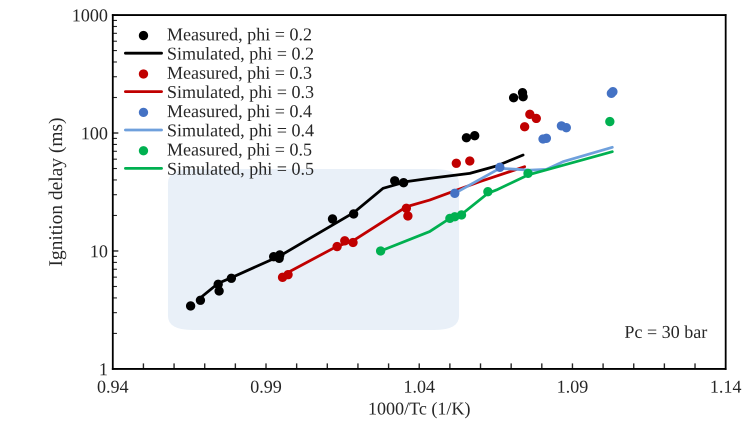  What do you see at coordinates (95, 133) in the screenshot?
I see `y-tick-label: 100` at bounding box center [95, 133].